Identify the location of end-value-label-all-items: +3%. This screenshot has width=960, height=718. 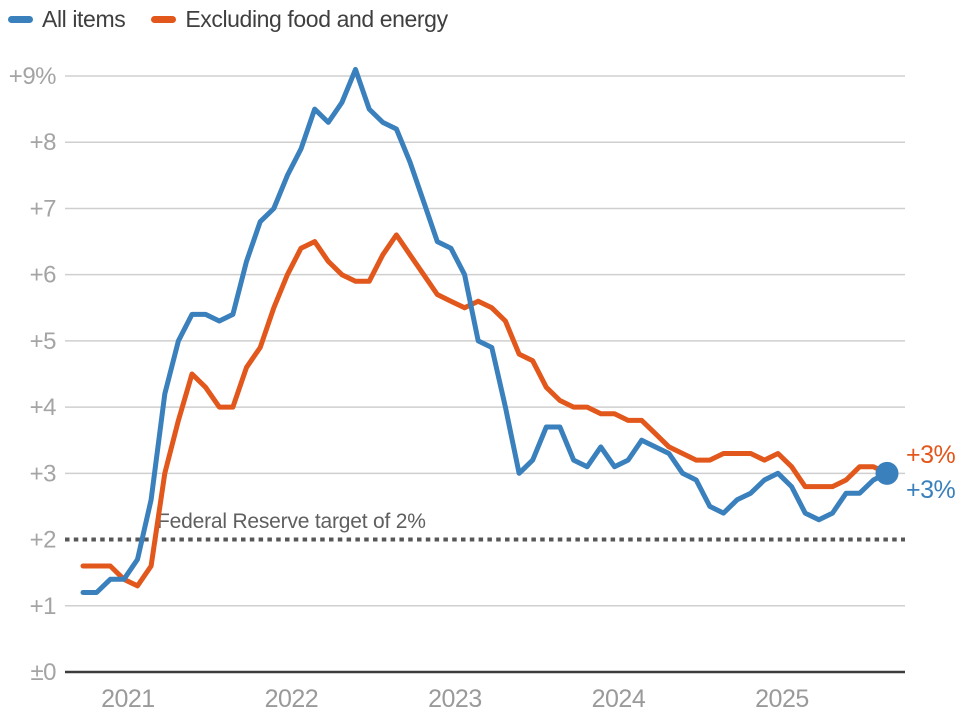
(931, 490).